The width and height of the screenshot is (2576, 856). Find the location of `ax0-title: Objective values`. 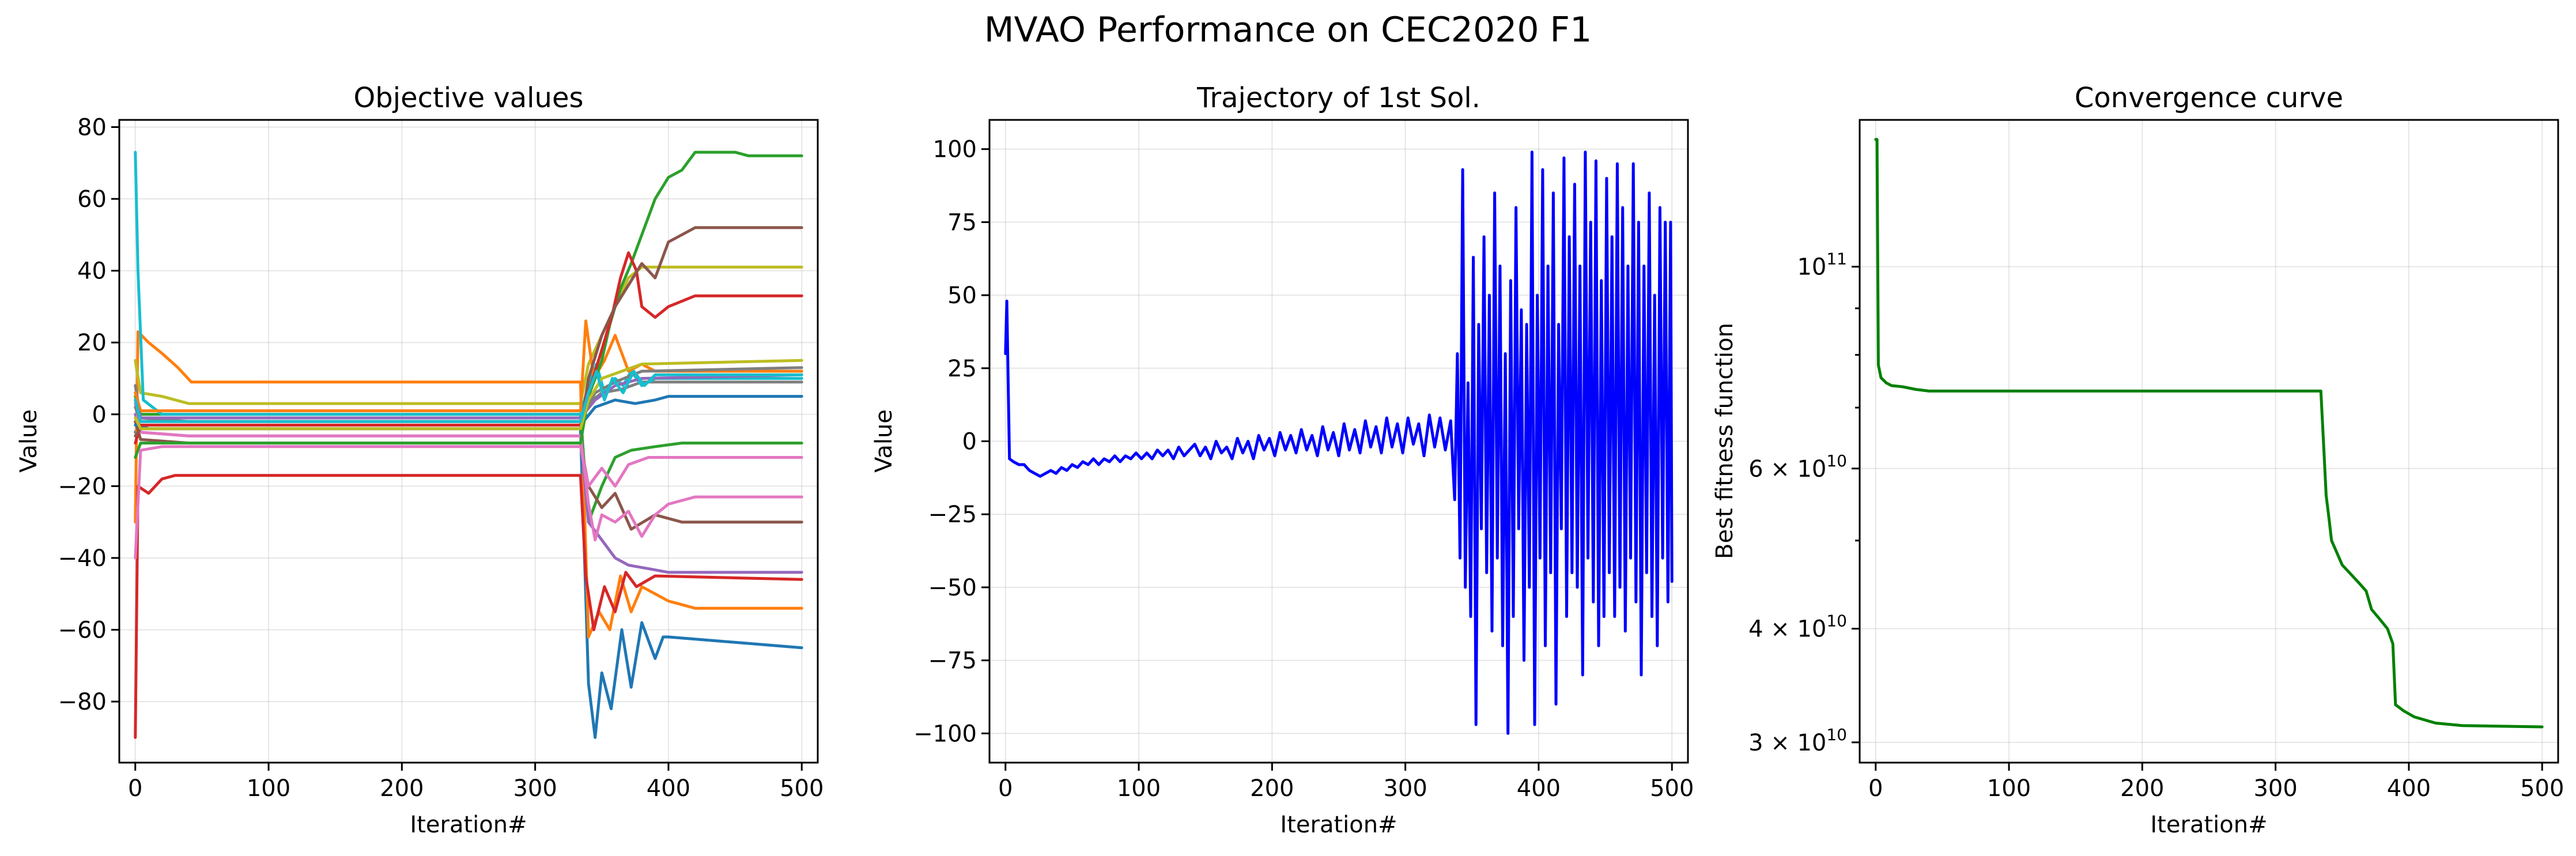

ax0-title: Objective values is located at coordinates (469, 98).